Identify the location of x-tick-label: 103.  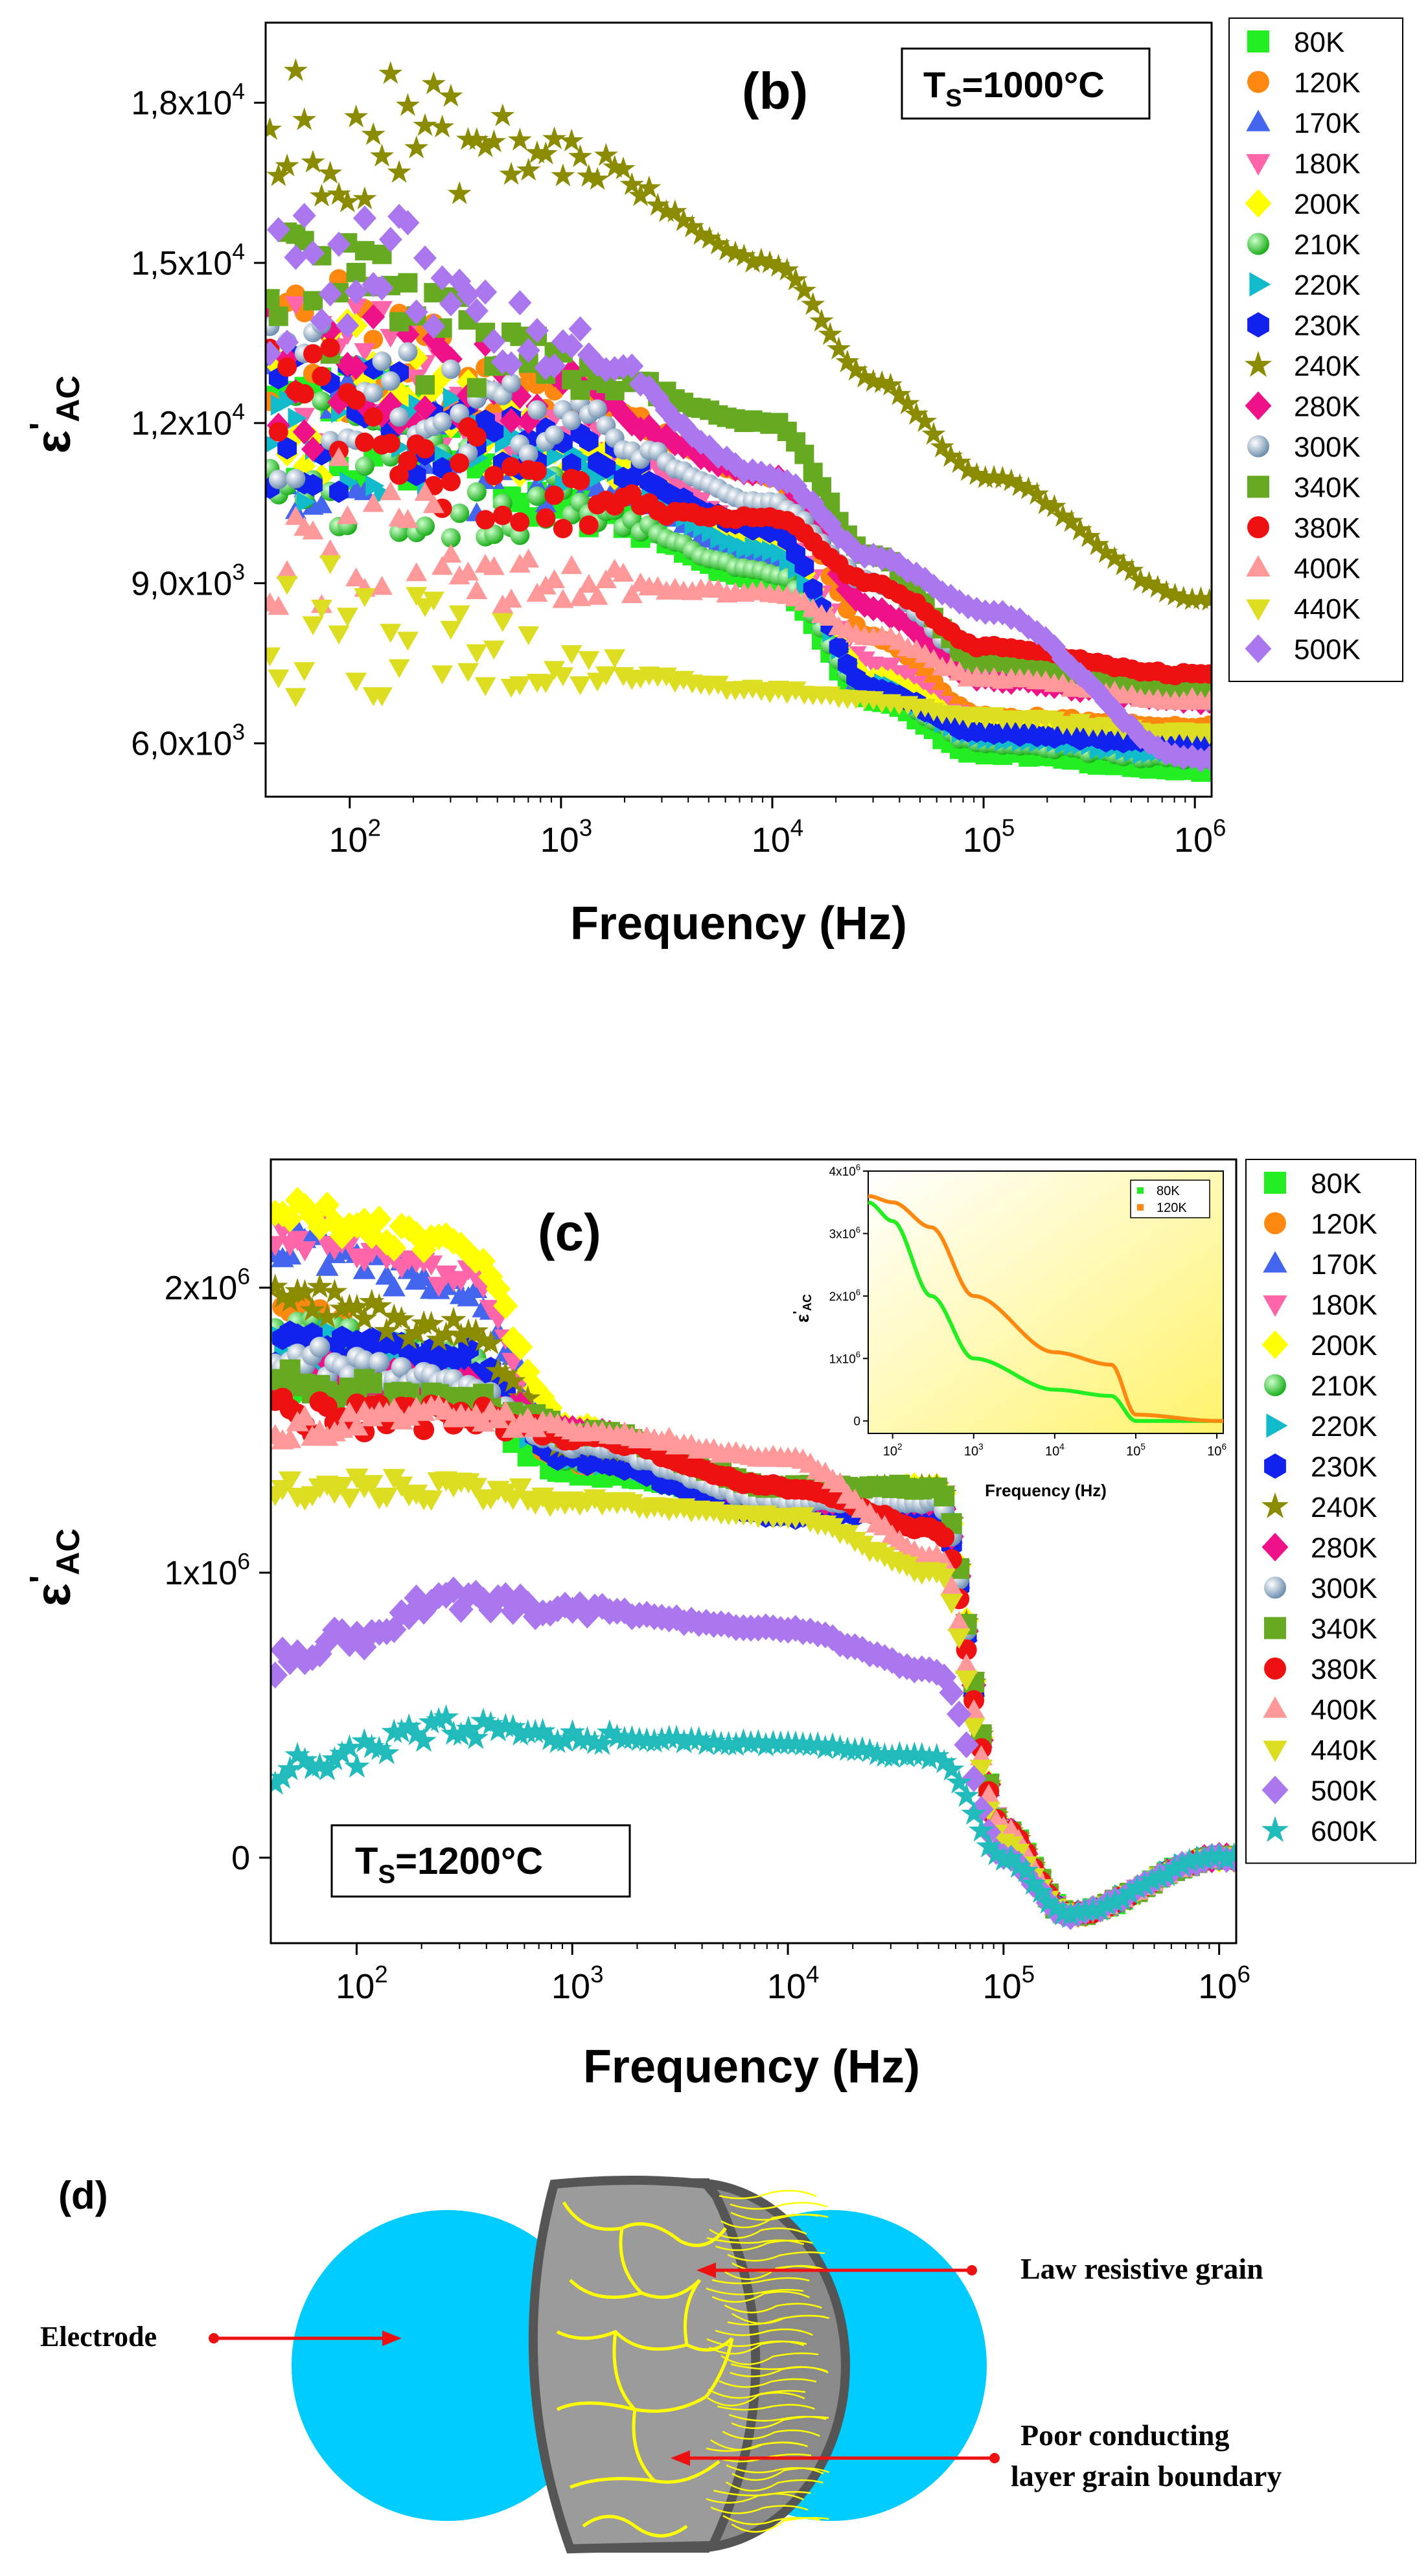
(578, 1984).